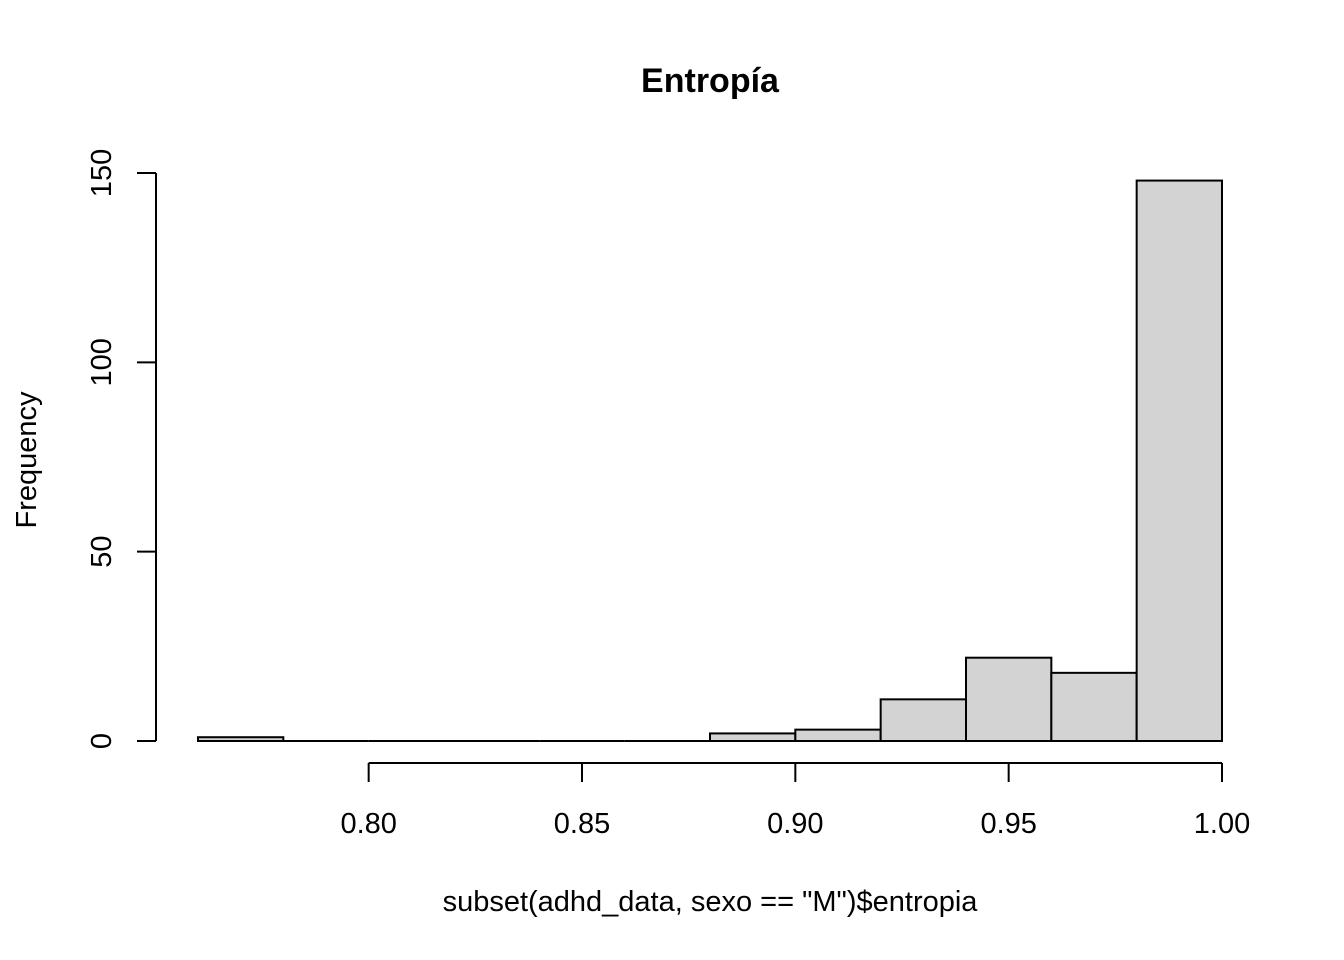 The height and width of the screenshot is (960, 1344). I want to click on y-tick-label: 100, so click(102, 362).